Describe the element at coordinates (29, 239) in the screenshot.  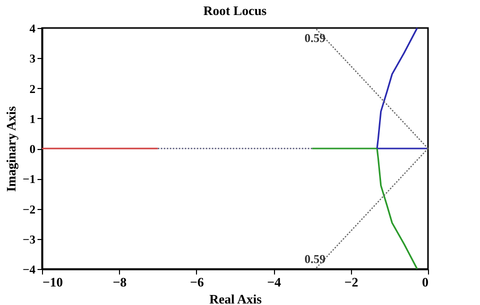
I see `y-tick-label: −3` at that location.